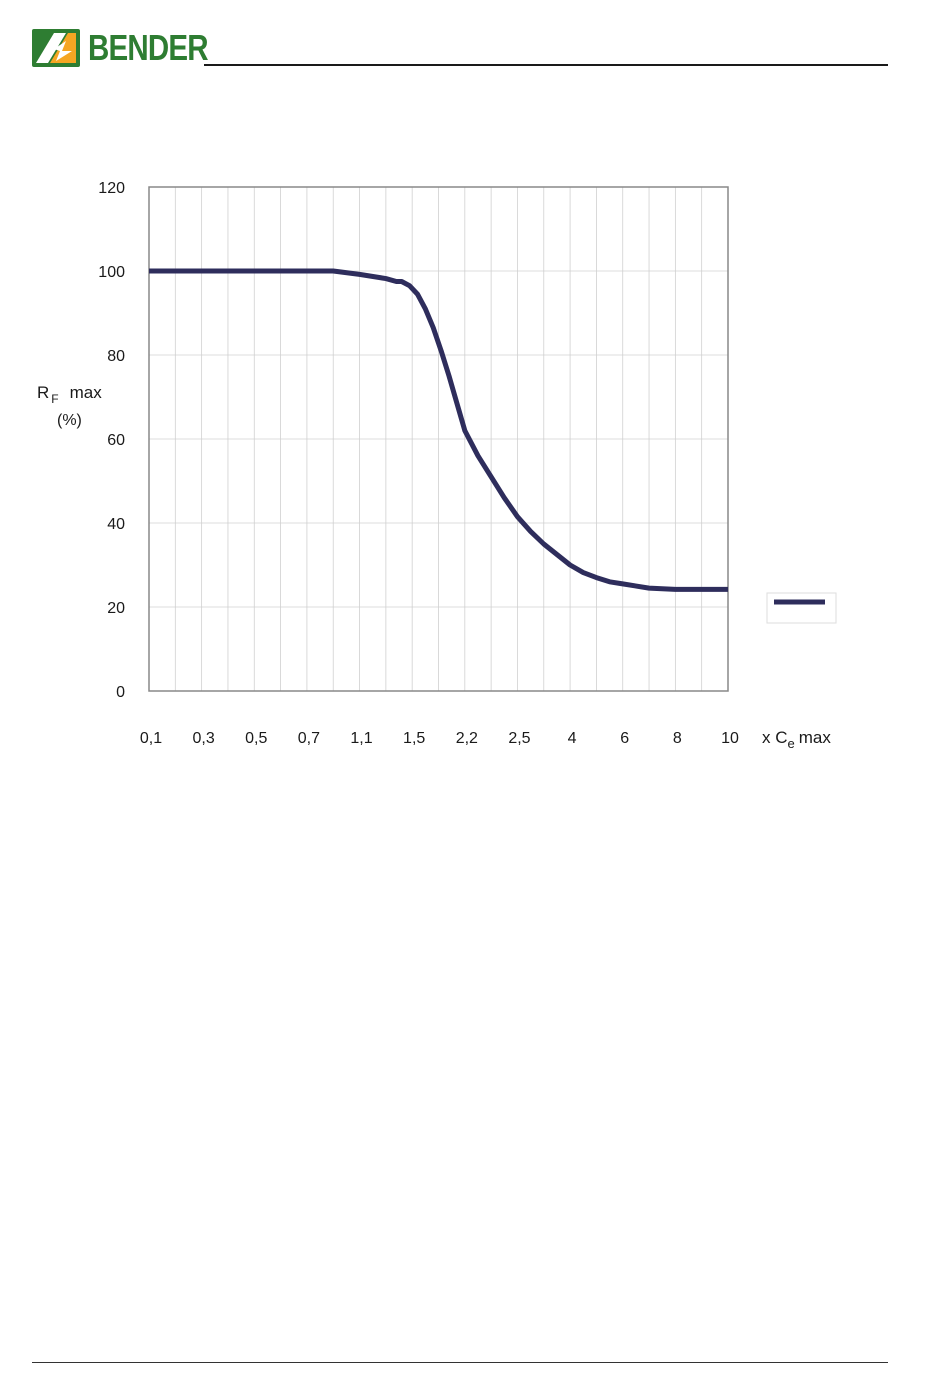  I want to click on y-axis-label-rest: max, so click(86, 392).